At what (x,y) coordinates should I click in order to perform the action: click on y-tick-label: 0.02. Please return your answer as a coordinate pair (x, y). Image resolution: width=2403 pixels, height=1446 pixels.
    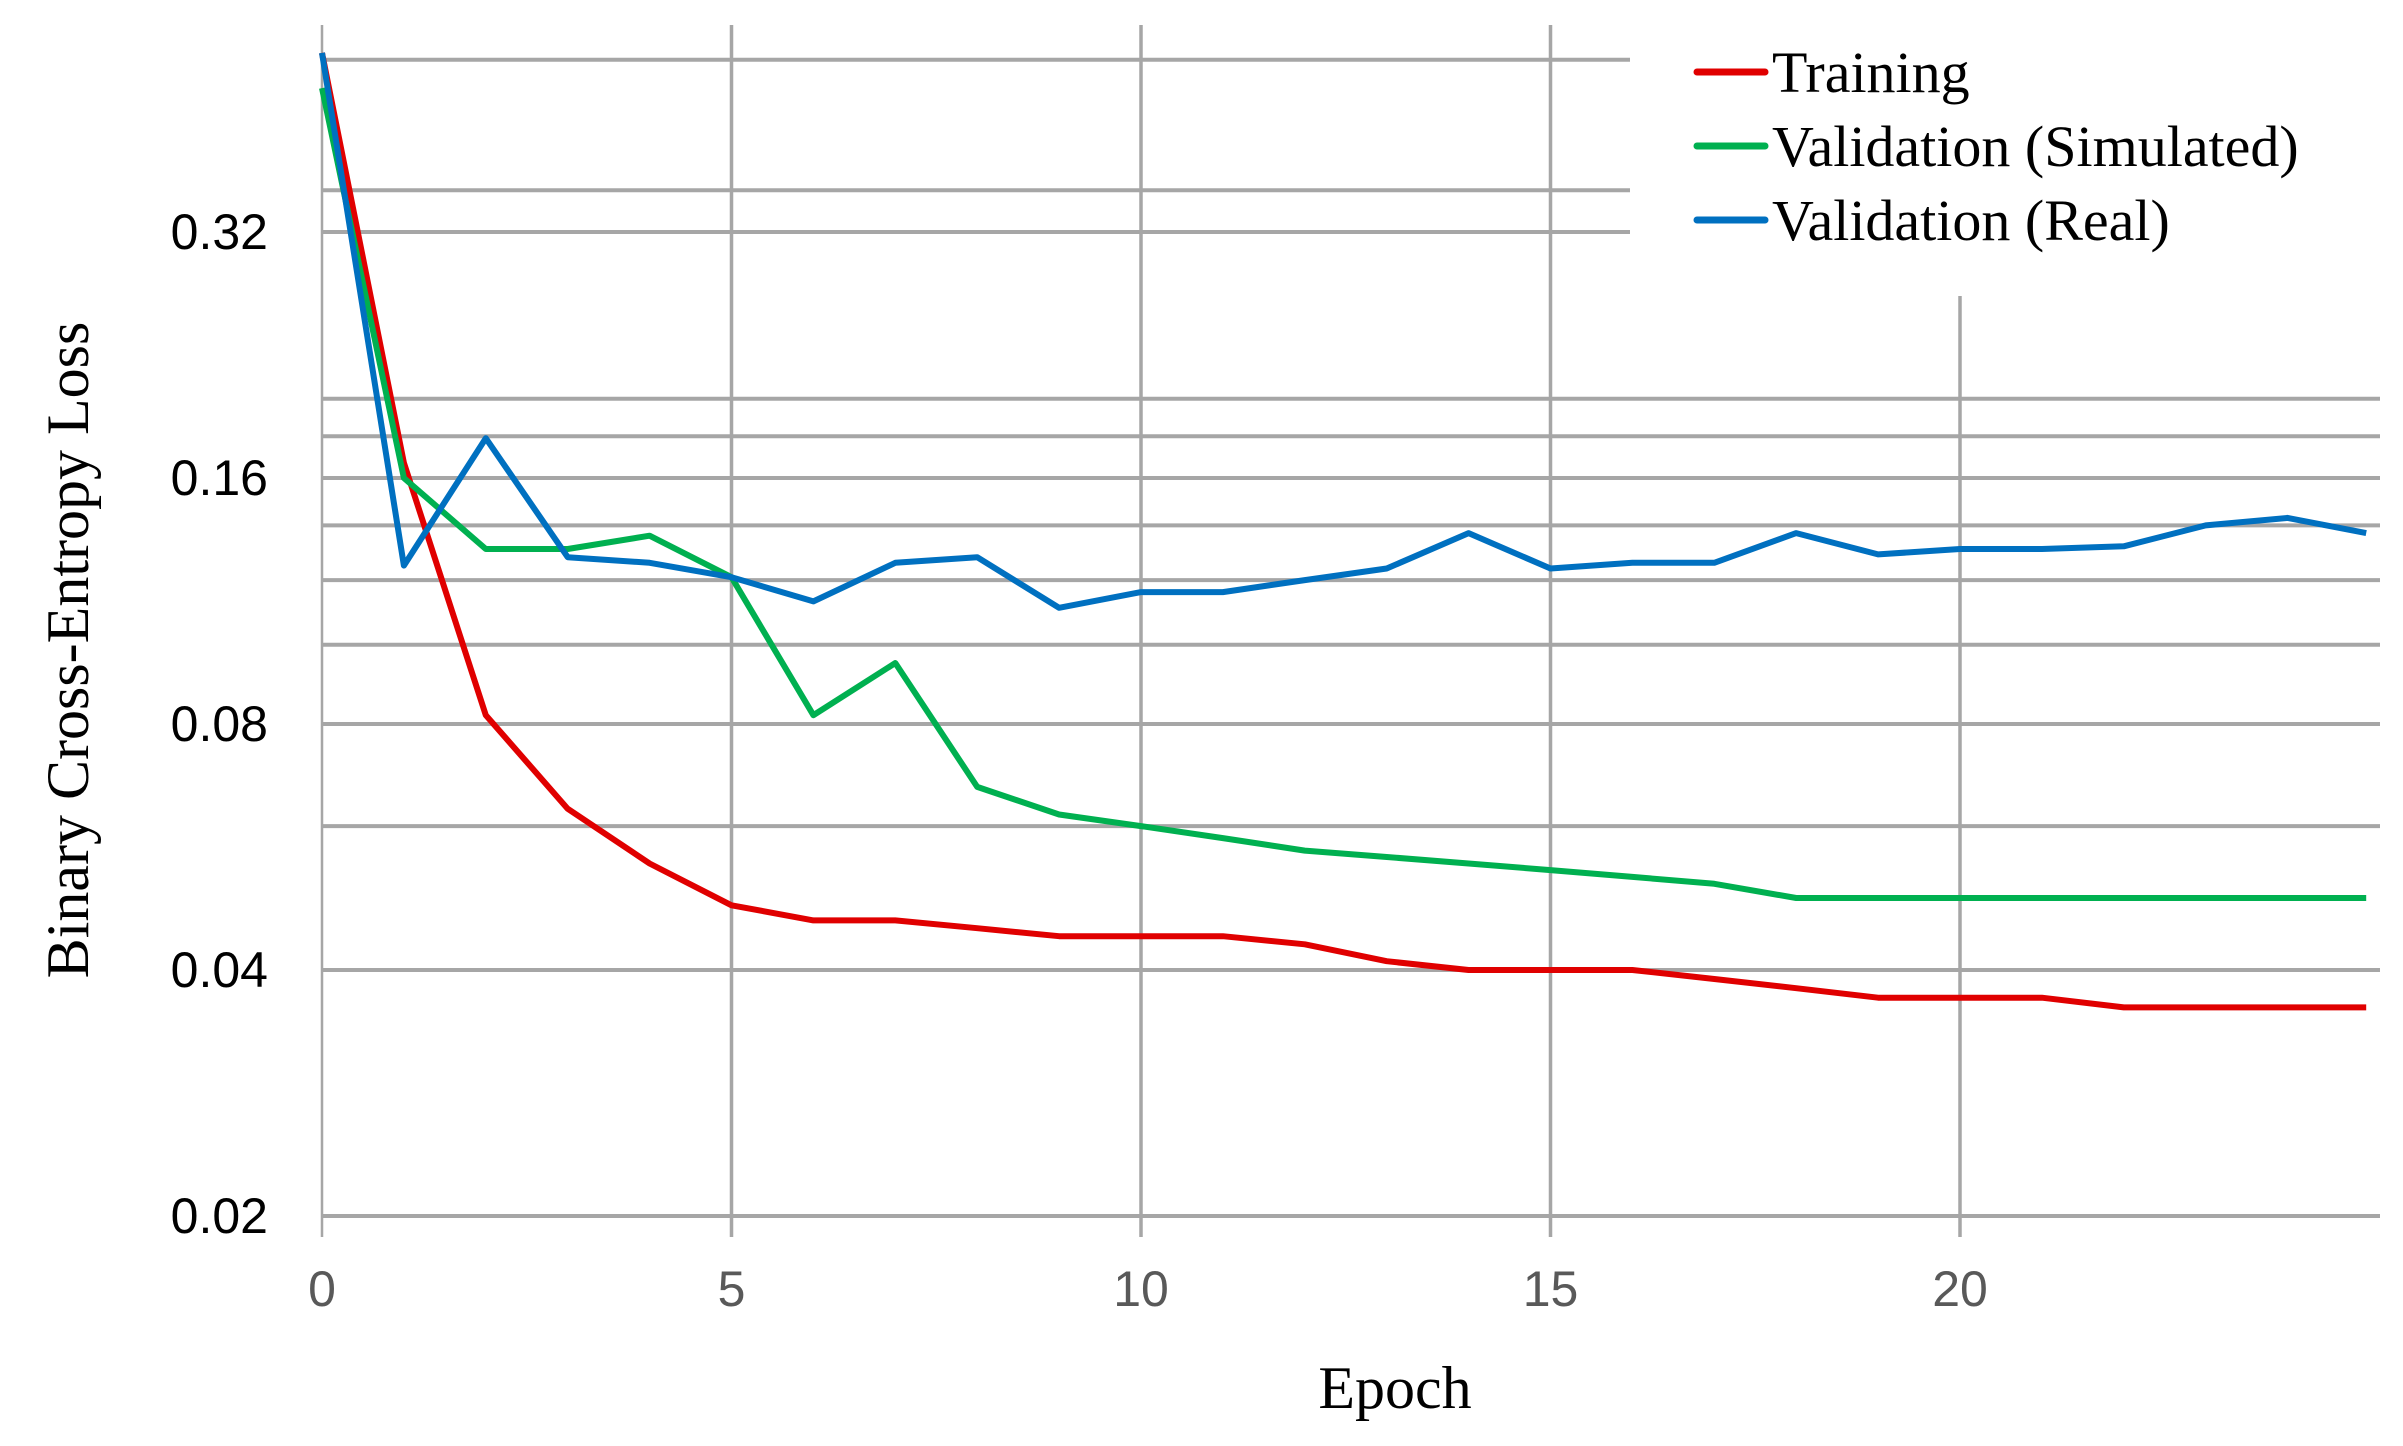
    Looking at the image, I should click on (219, 1216).